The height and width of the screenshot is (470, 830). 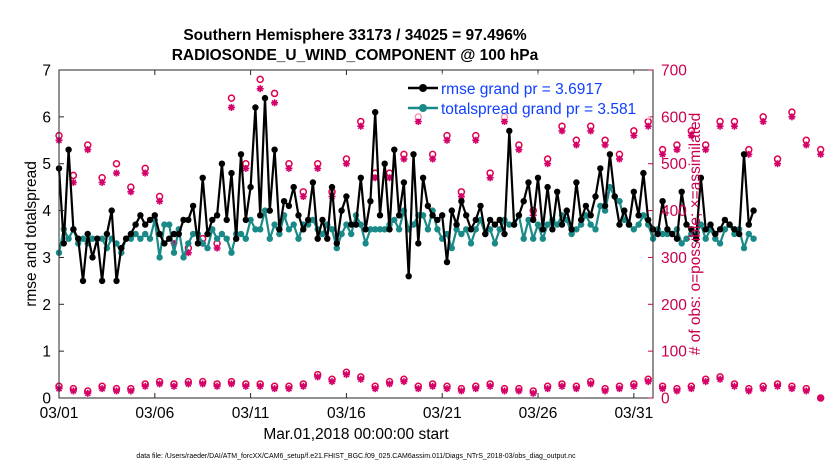 I want to click on x-tick-label: 03/31, so click(x=633, y=413).